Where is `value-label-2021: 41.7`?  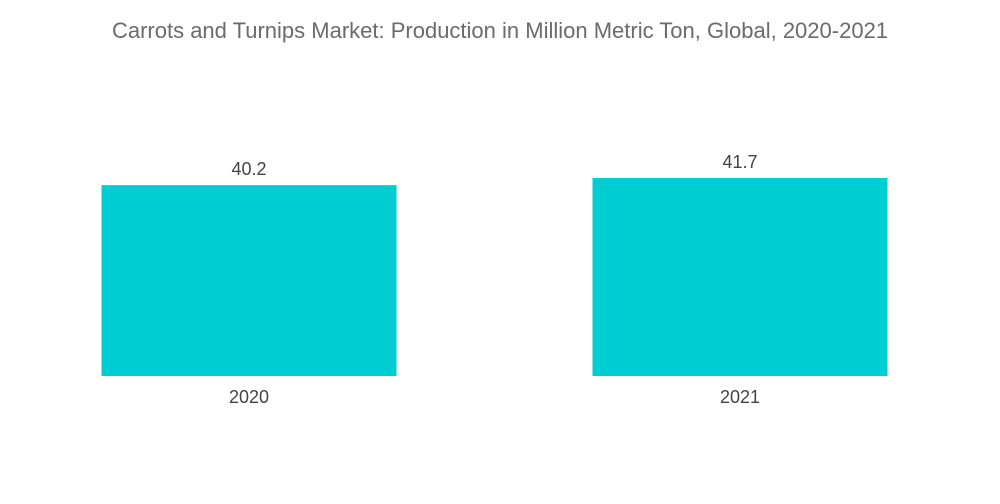
value-label-2021: 41.7 is located at coordinates (739, 162).